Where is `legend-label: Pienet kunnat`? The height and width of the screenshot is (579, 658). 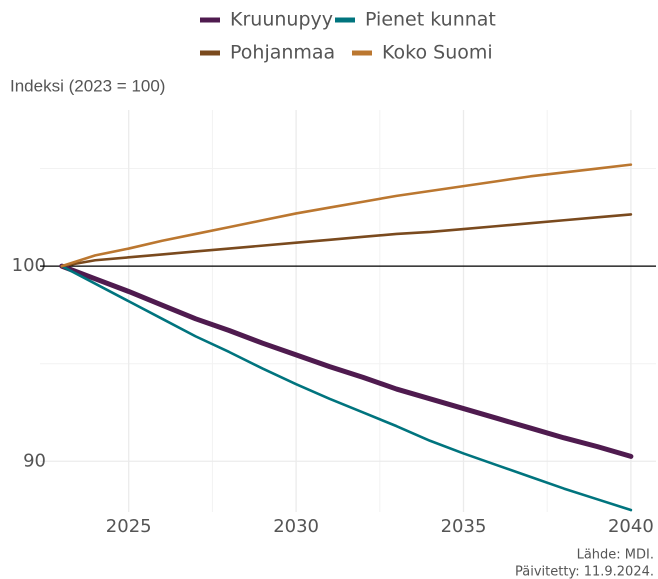 legend-label: Pienet kunnat is located at coordinates (430, 20).